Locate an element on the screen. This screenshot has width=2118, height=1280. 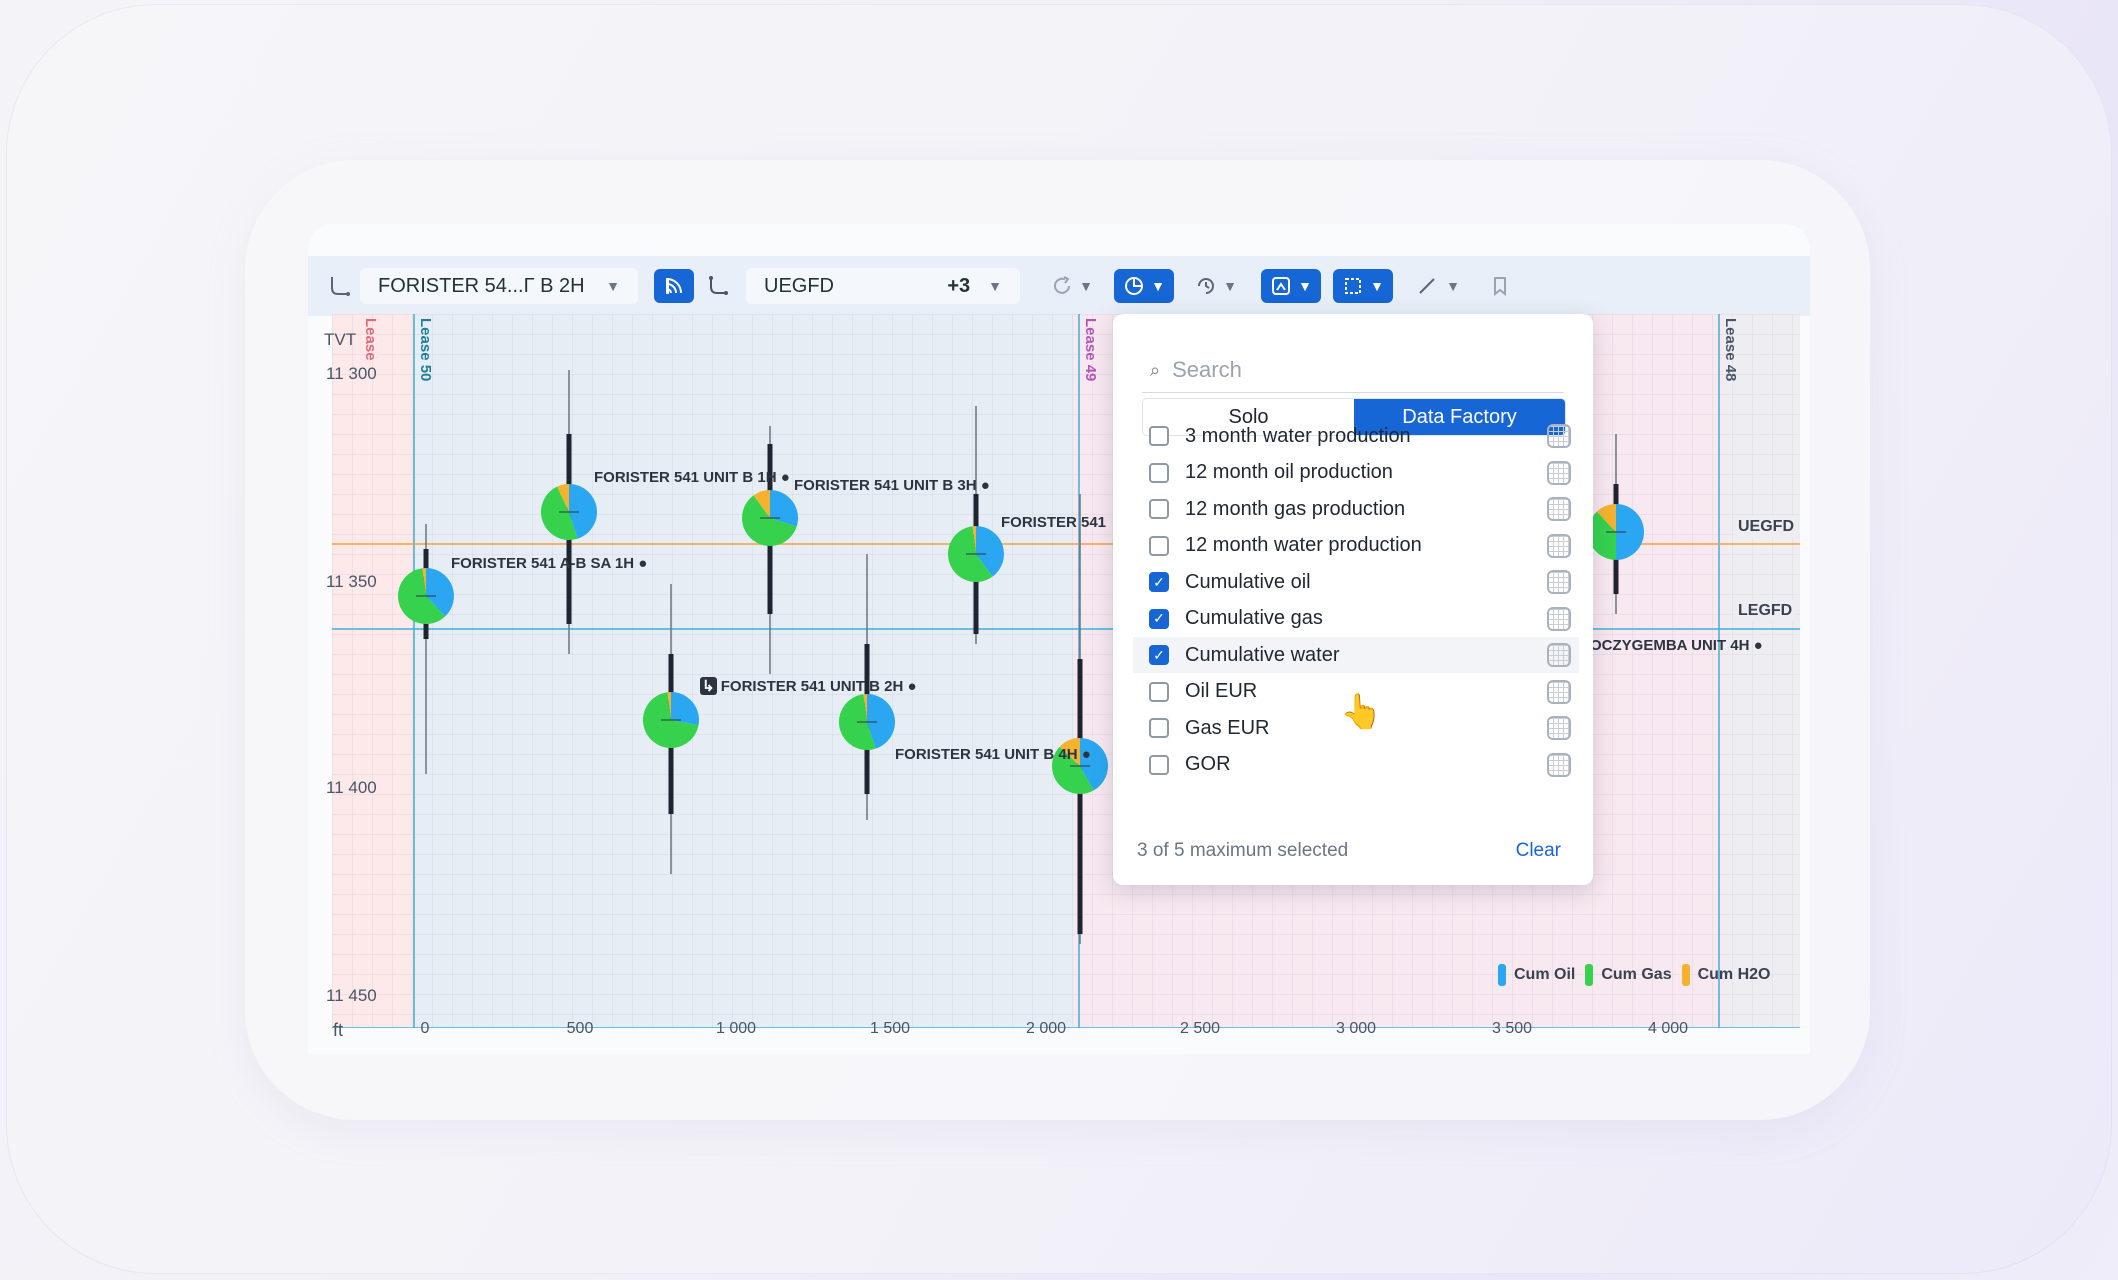
formation-select: UEGFD +3 ▼ is located at coordinates (883, 286).